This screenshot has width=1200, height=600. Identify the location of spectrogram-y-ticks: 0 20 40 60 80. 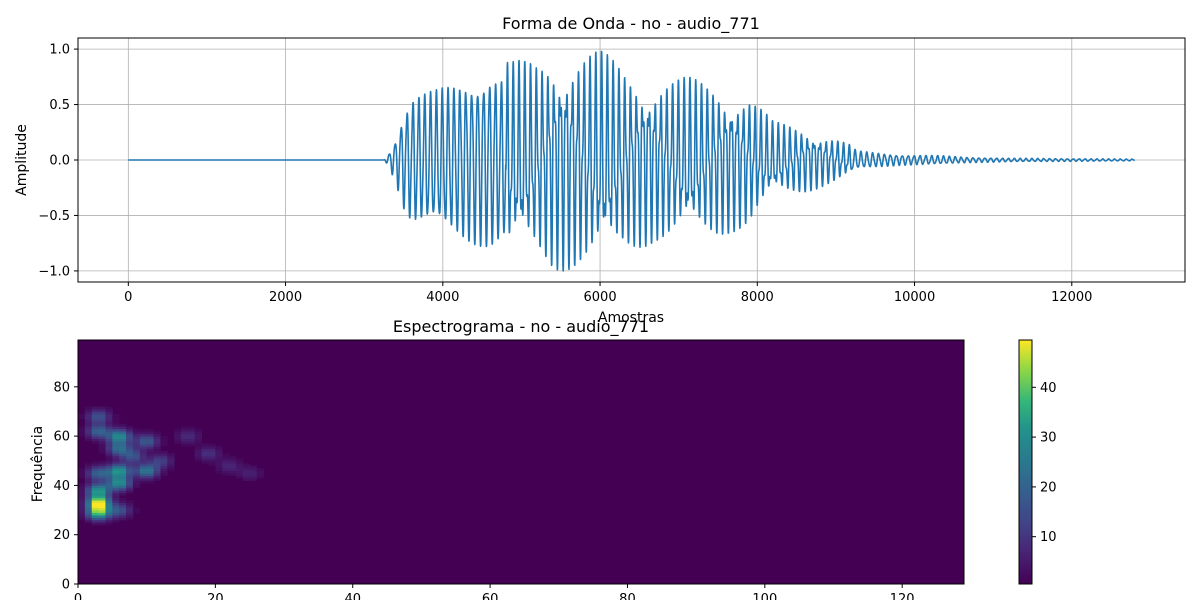
(65, 486).